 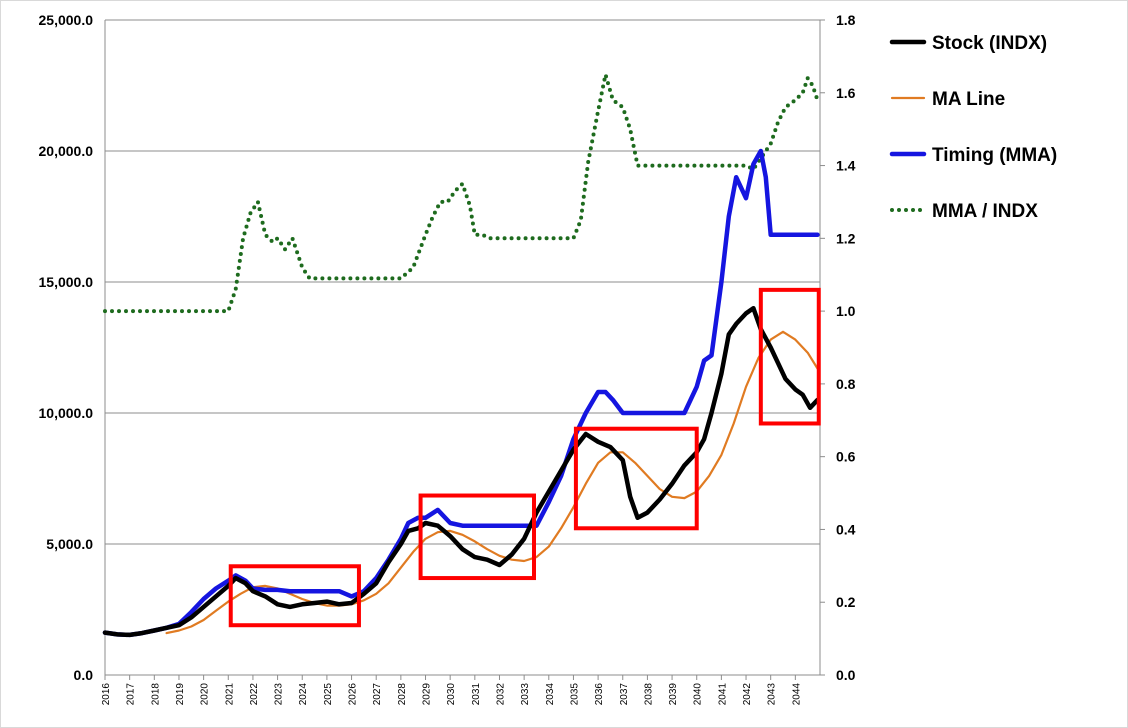 What do you see at coordinates (66, 151) in the screenshot?
I see `y-tick-label: 20,000.0` at bounding box center [66, 151].